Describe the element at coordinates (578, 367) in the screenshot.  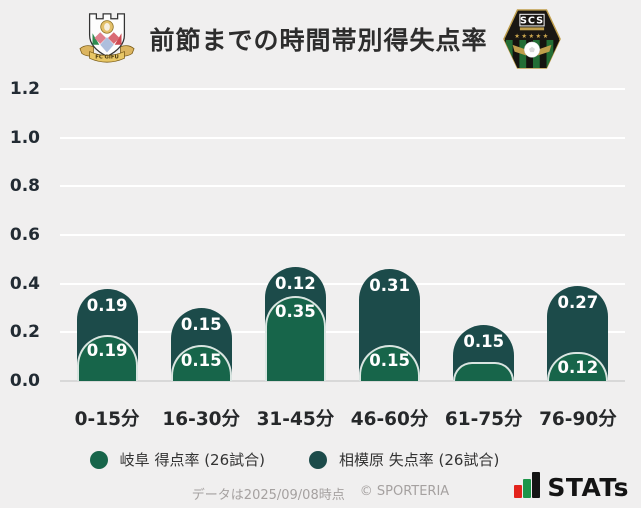
I see `bar-value-label-gifu: 0.12` at that location.